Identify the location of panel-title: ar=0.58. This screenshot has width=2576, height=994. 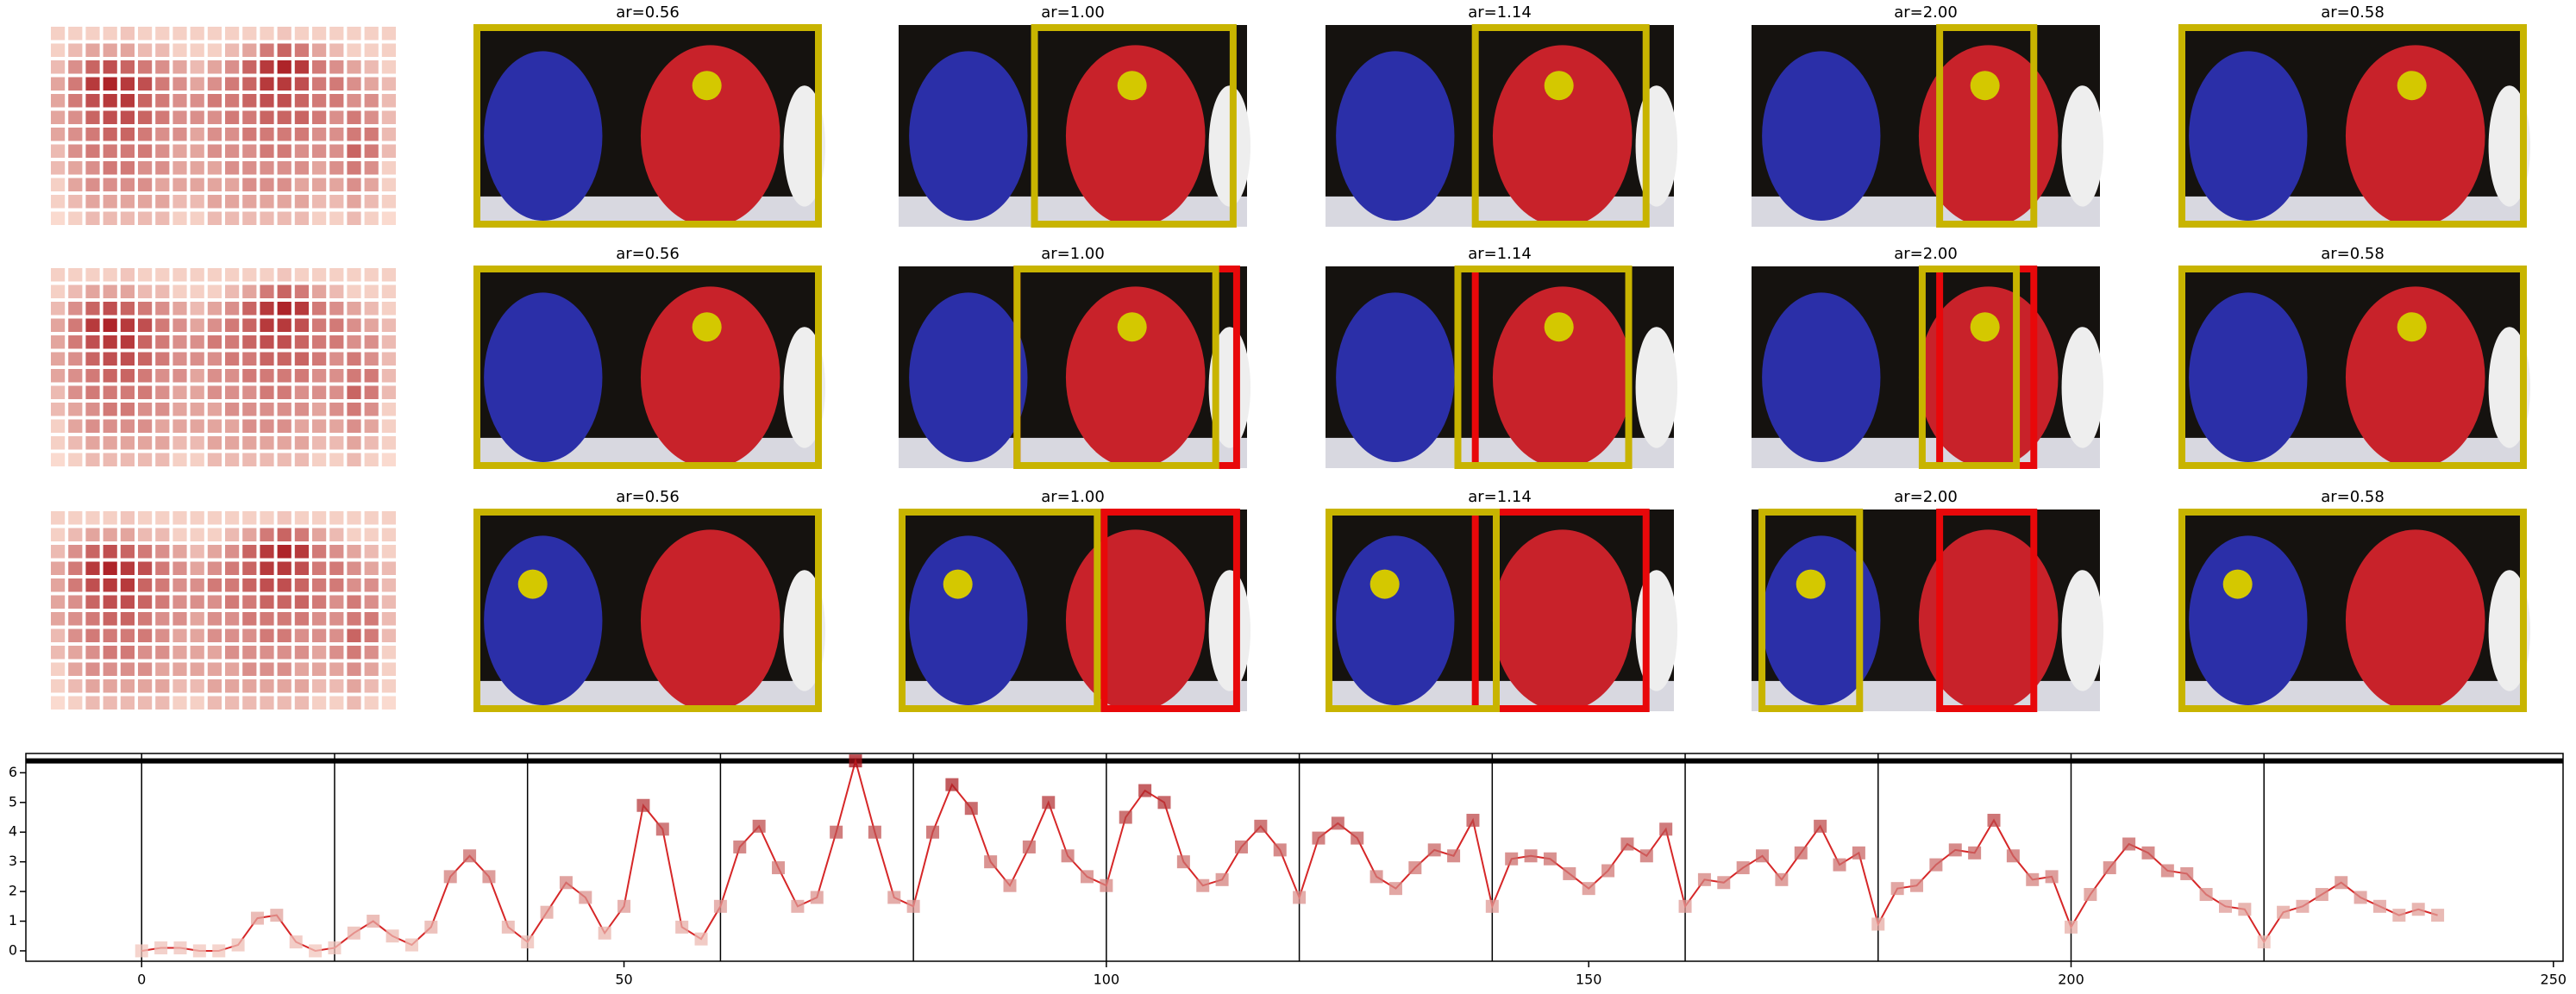
(2353, 12).